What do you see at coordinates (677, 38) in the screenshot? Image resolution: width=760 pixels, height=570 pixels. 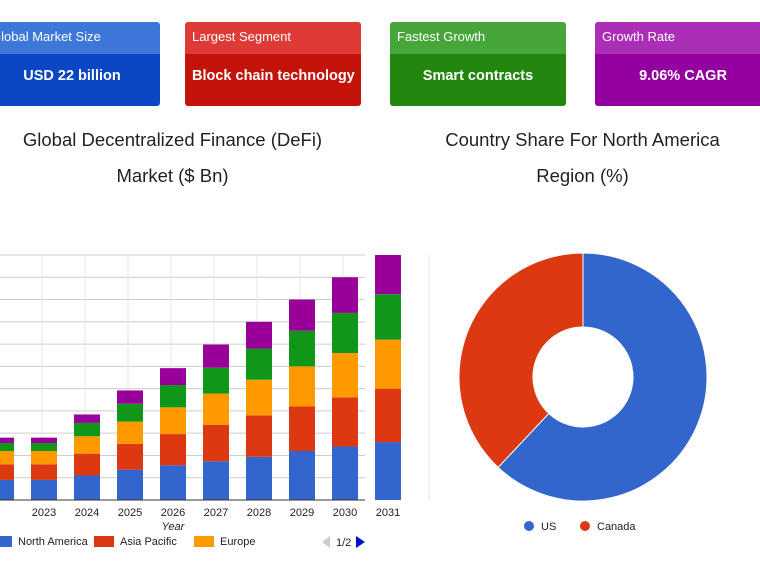 I see `growth-rate-label: Growth Rate` at bounding box center [677, 38].